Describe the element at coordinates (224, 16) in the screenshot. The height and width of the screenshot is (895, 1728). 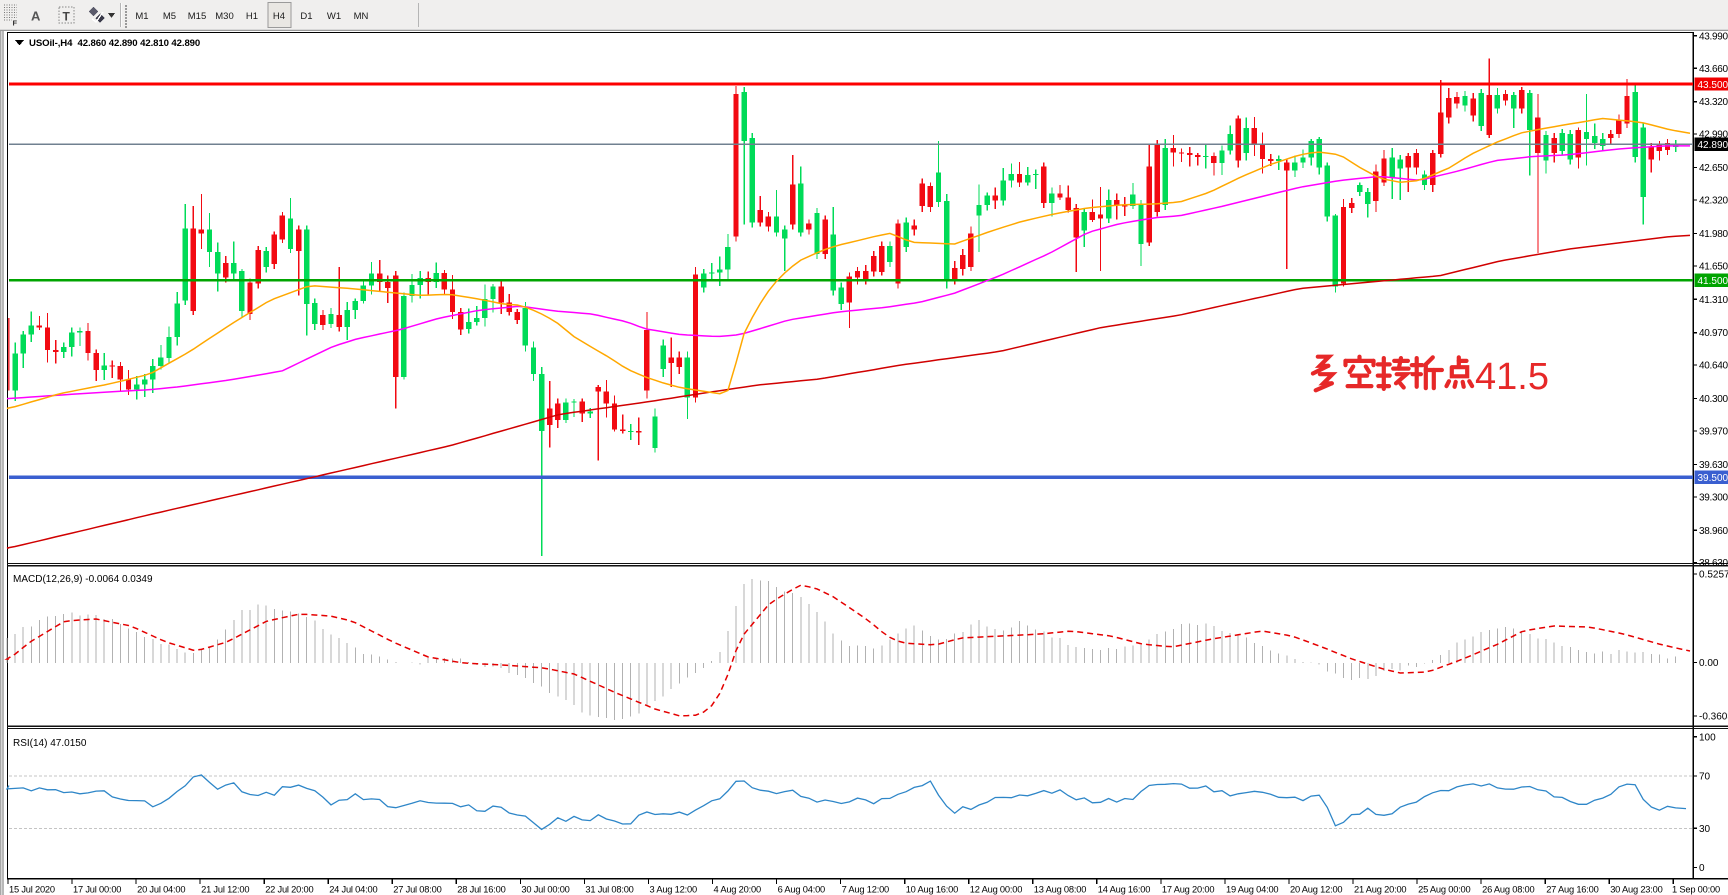
I see `svg-text: M30` at that location.